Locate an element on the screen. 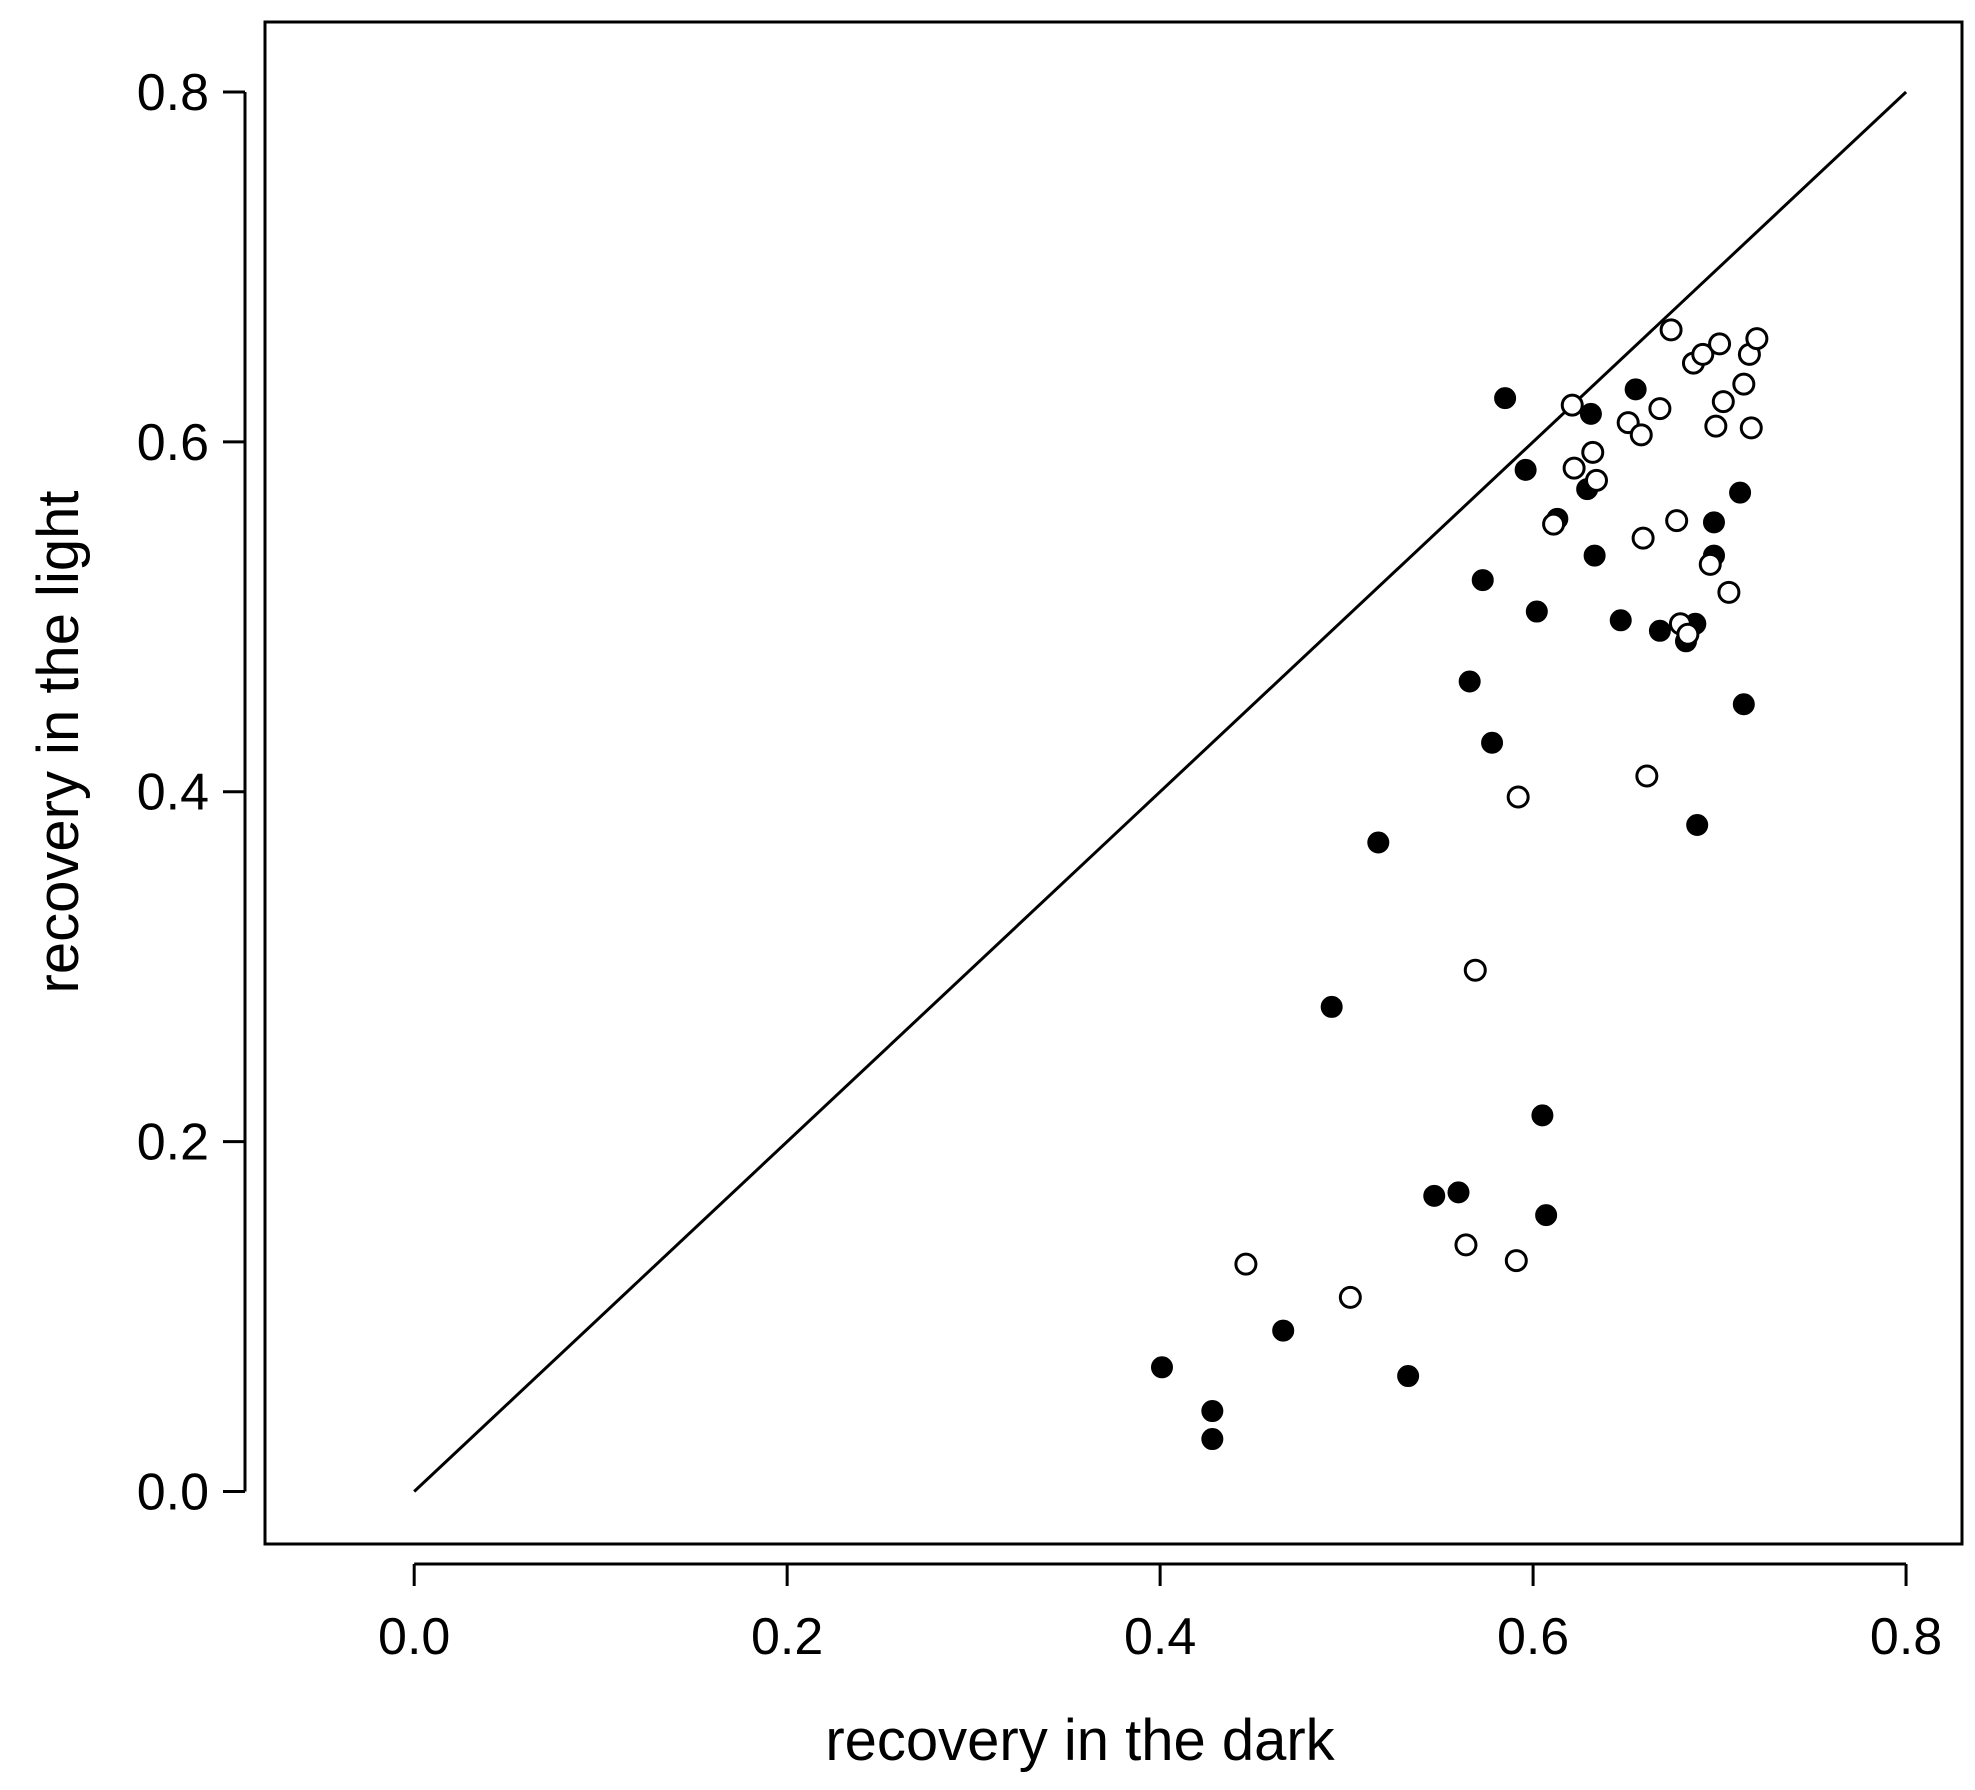 The image size is (1975, 1790). y-axis: 0.0 0.2 0.4 0.6 0.8 is located at coordinates (192, 793).